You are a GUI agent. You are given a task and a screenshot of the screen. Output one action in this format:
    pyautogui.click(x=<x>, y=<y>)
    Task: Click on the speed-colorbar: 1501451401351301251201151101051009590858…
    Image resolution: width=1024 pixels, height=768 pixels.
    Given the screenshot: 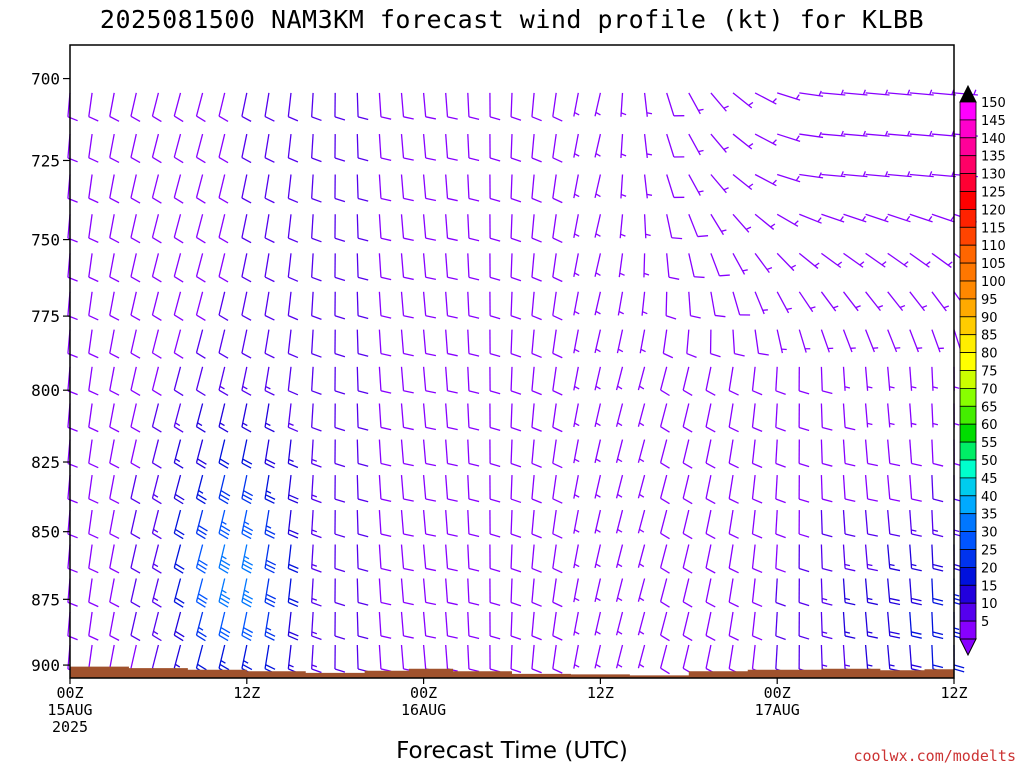 What is the action you would take?
    pyautogui.click(x=982, y=370)
    